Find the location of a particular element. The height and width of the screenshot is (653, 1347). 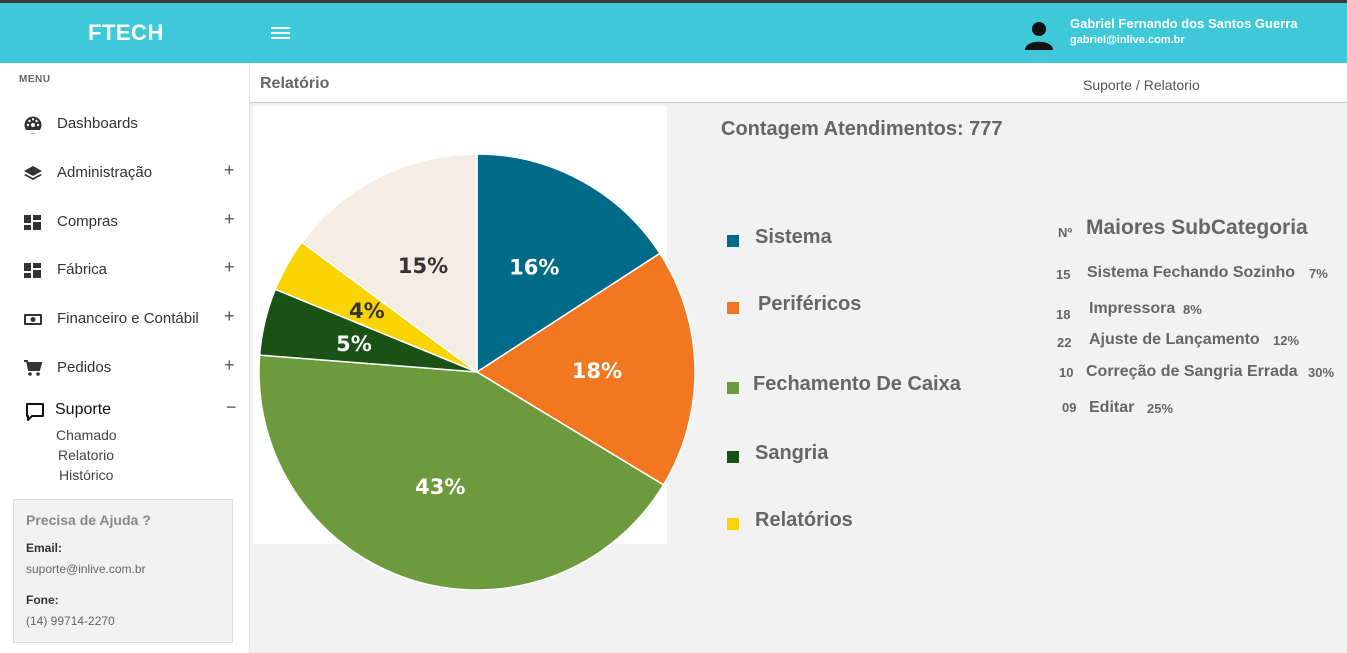

page-header: Relatório Suporte / Relatorio is located at coordinates (798, 83).